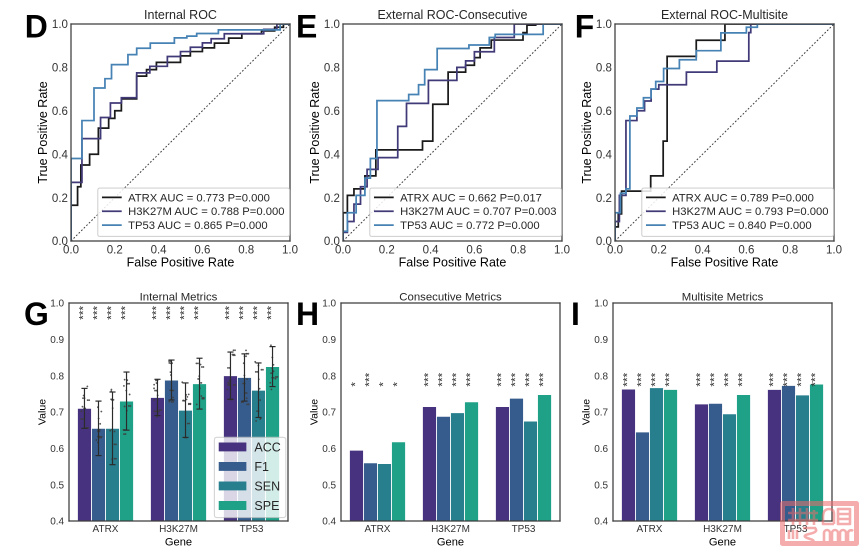  What do you see at coordinates (585, 27) in the screenshot?
I see `svg-text: F` at bounding box center [585, 27].